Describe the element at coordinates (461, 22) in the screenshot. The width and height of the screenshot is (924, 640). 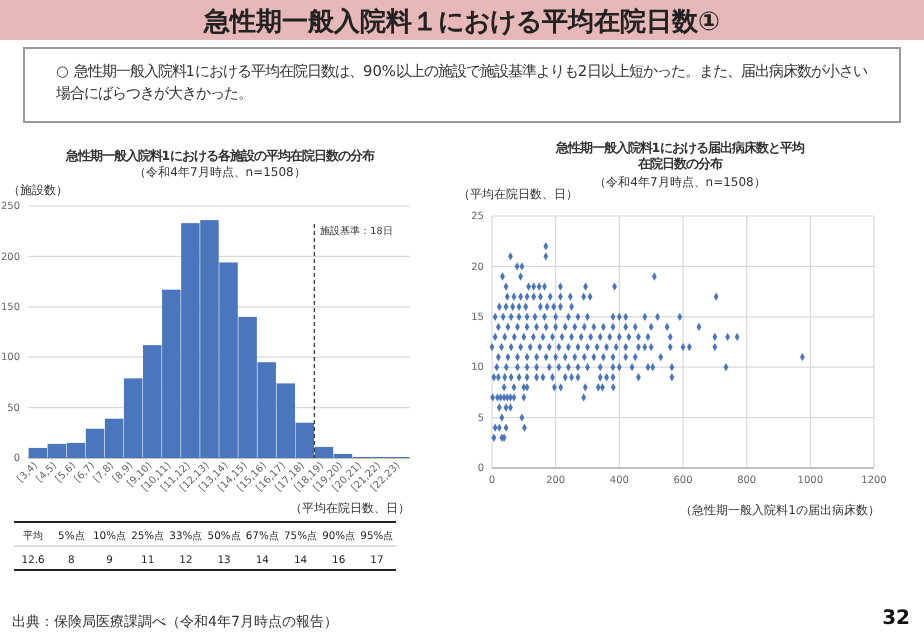
I see `text: 急性期一般入院料１における平均在院日数①` at that location.